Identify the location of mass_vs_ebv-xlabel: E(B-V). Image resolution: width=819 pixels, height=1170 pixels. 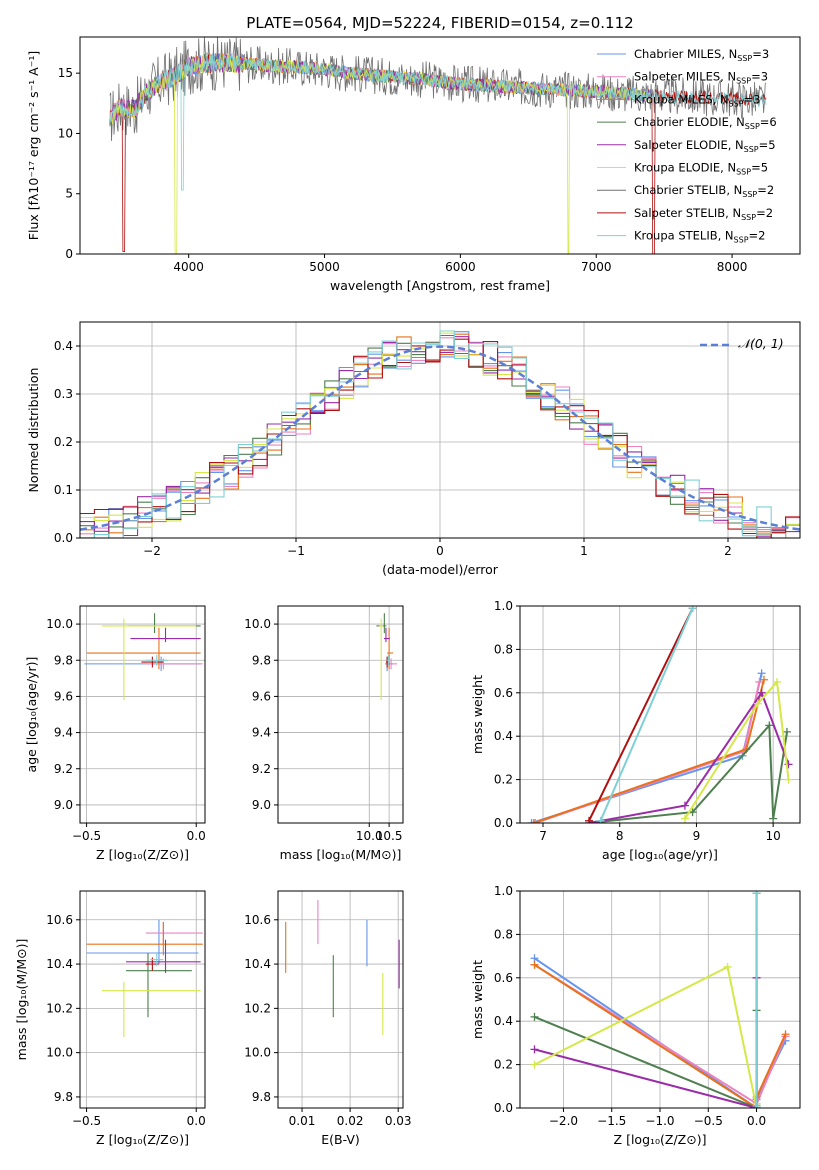
(340, 1139).